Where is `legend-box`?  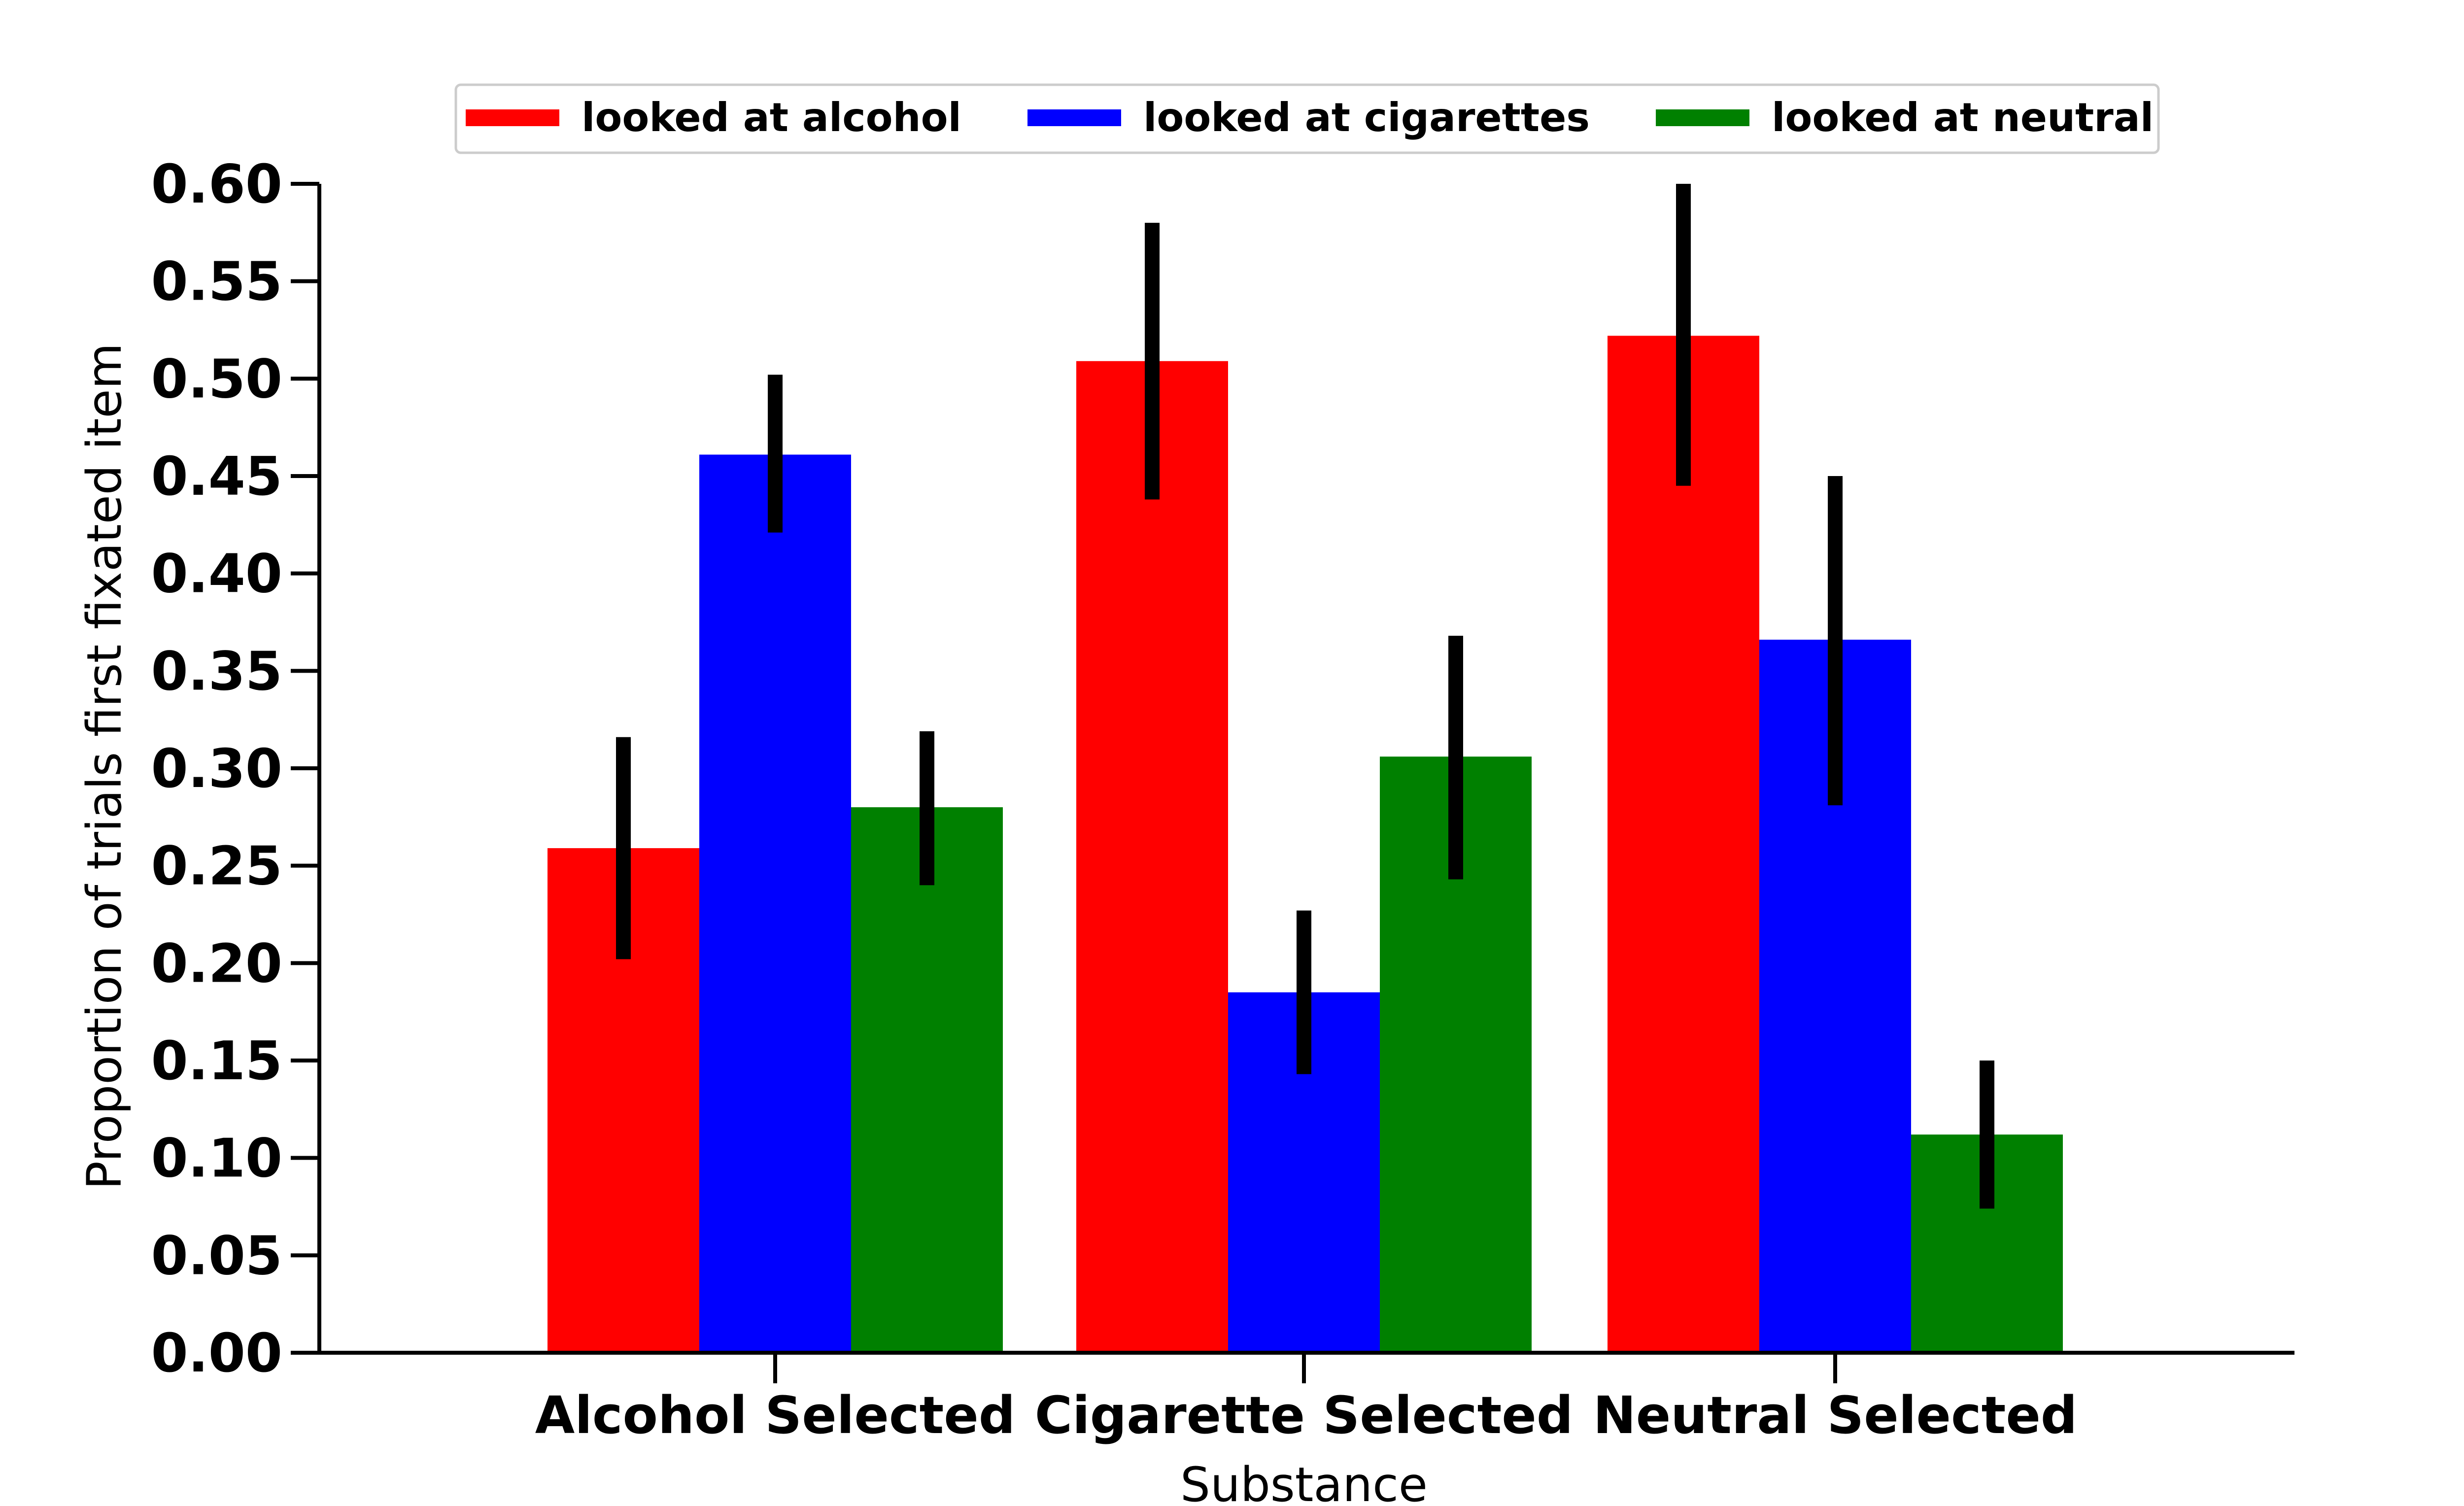 legend-box is located at coordinates (1307, 118).